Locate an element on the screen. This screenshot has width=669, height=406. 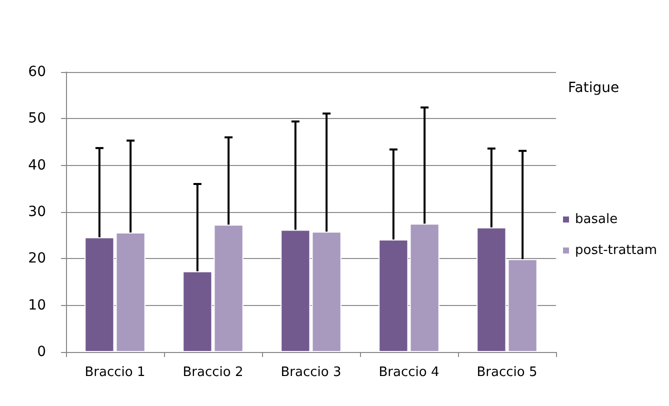
y-tick-label: 40 is located at coordinates (37, 165).